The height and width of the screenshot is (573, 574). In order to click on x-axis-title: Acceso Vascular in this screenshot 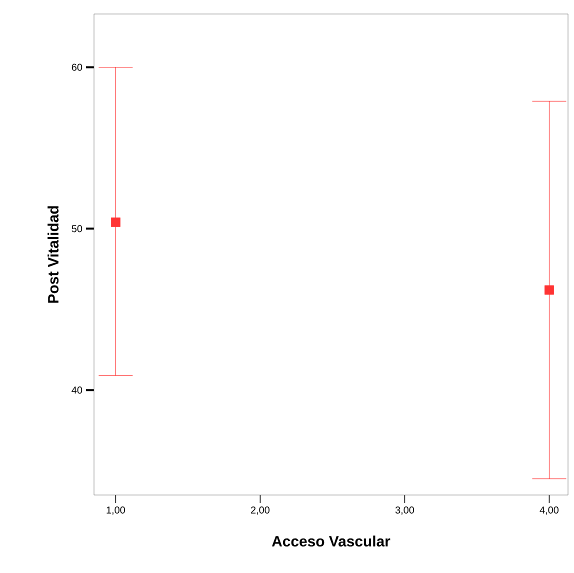, I will do `click(331, 541)`.